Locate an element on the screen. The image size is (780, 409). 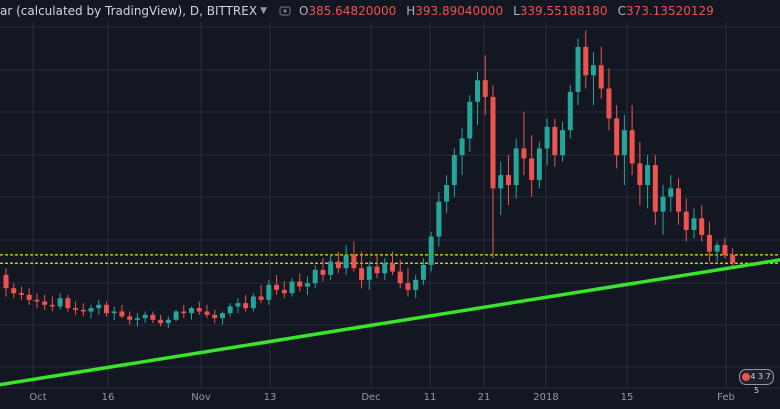
flag-icon is located at coordinates (746, 377).